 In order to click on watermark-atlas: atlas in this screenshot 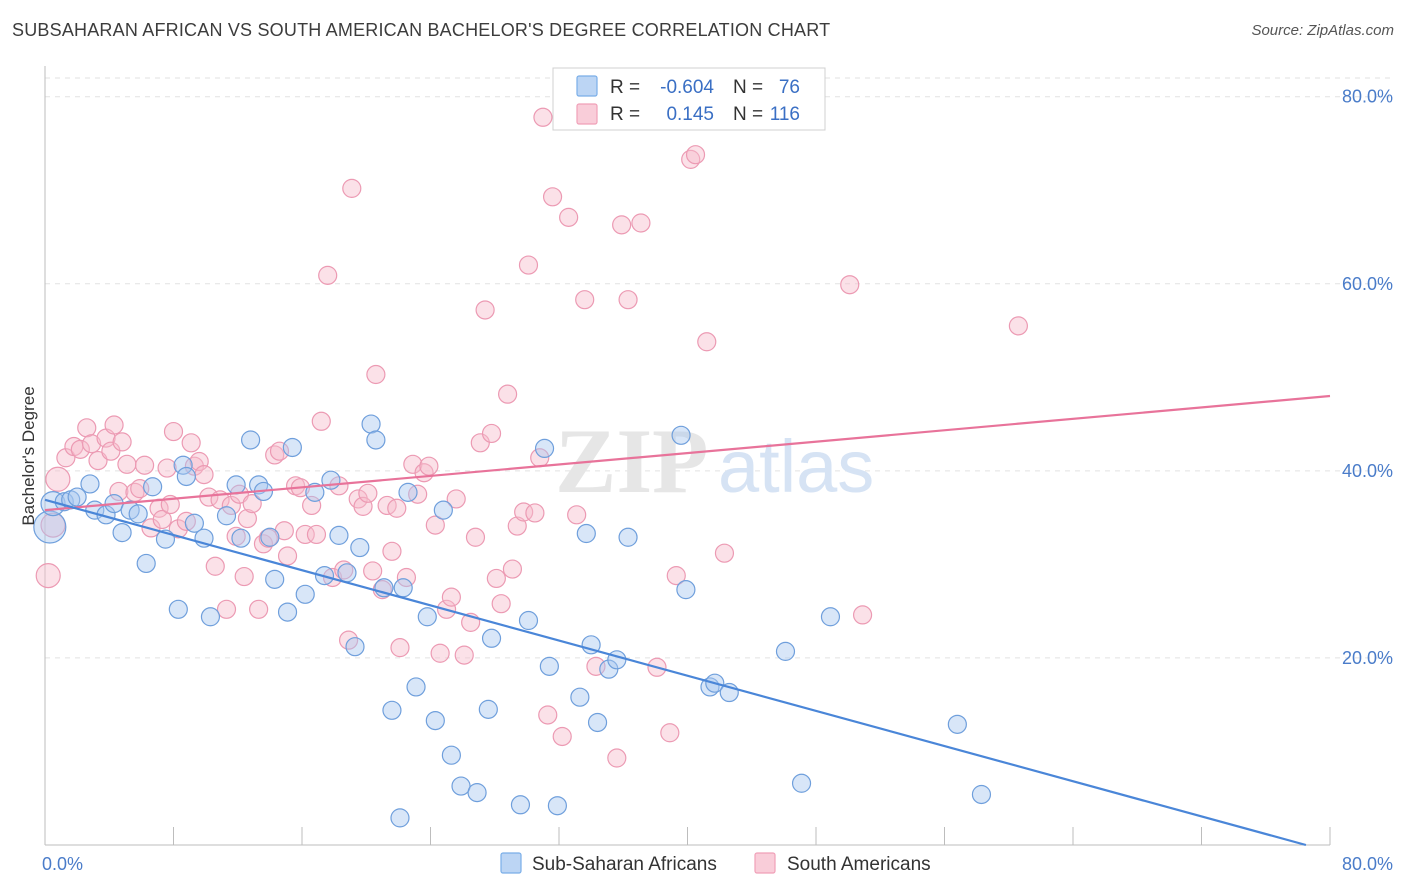, I will do `click(796, 466)`.